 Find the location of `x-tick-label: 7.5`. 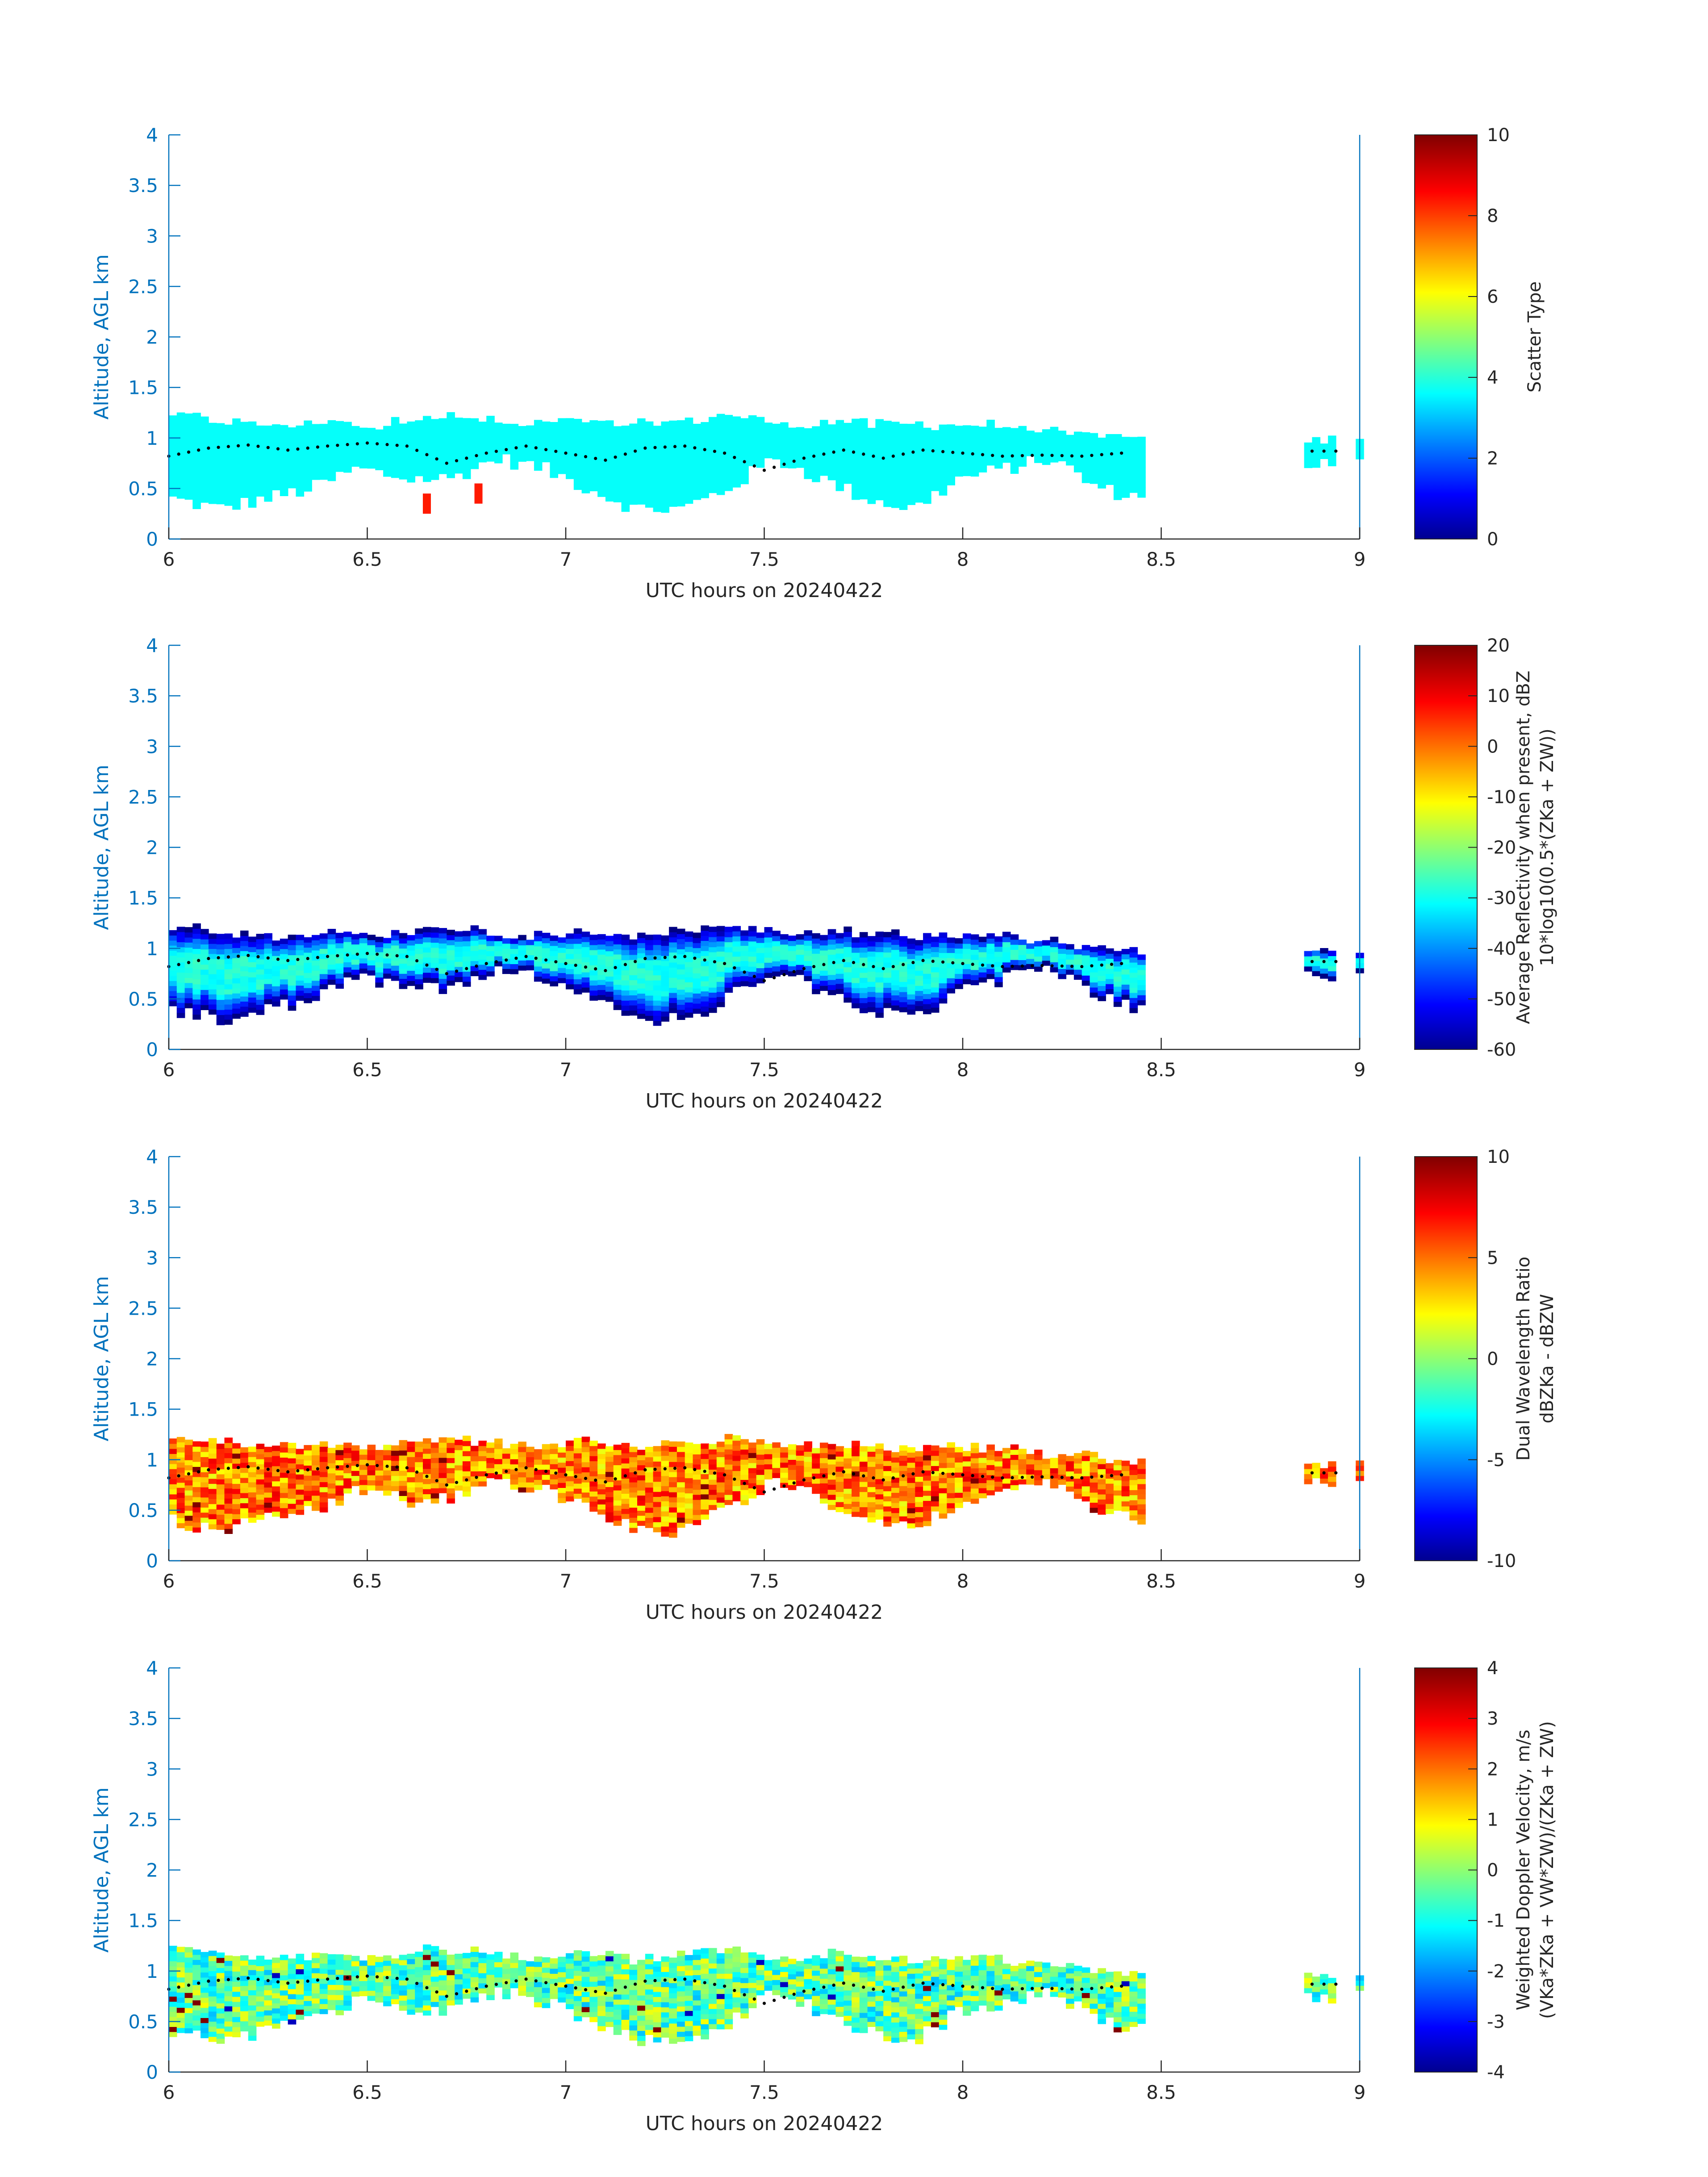

x-tick-label: 7.5 is located at coordinates (764, 1070).